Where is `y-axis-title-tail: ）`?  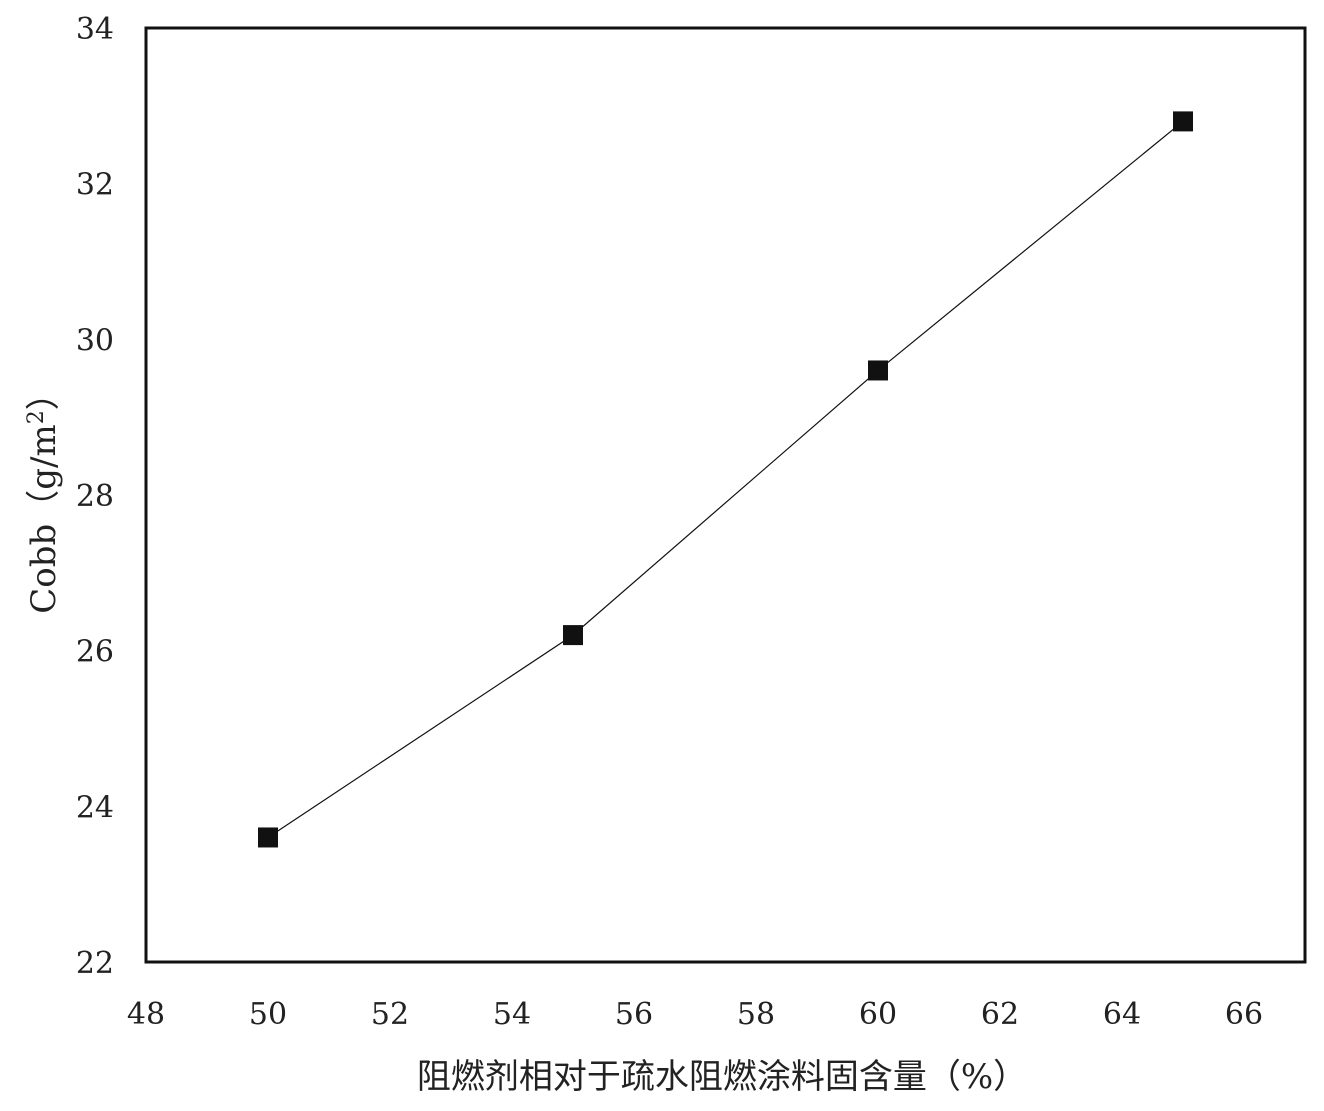 y-axis-title-tail: ） is located at coordinates (44, 393).